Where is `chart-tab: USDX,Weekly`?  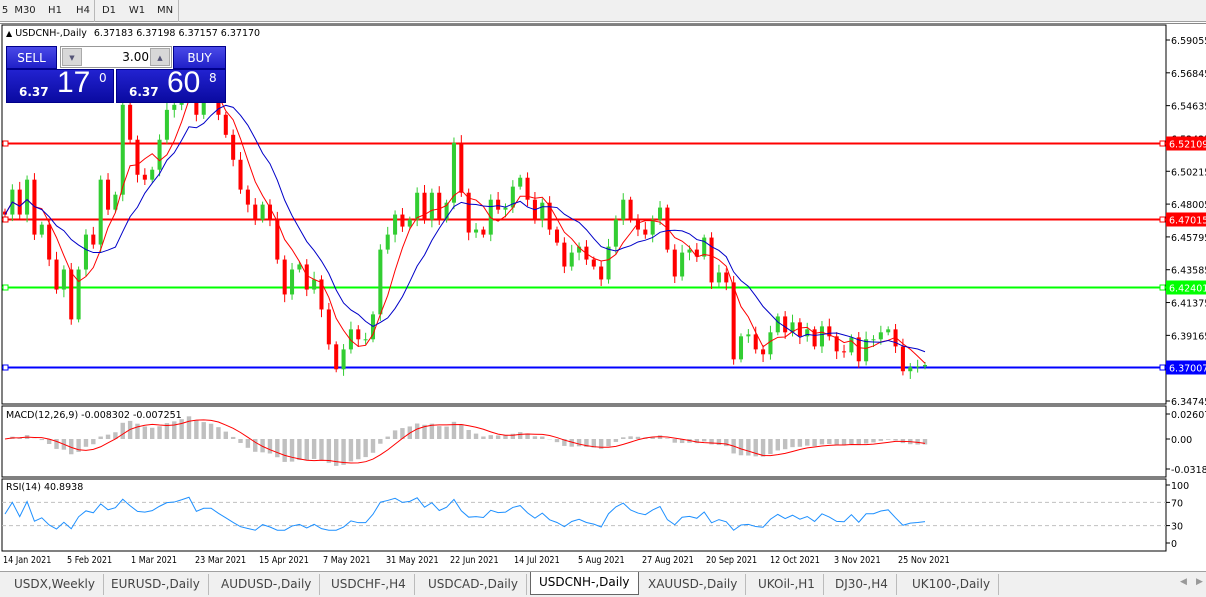 chart-tab: USDX,Weekly is located at coordinates (55, 584).